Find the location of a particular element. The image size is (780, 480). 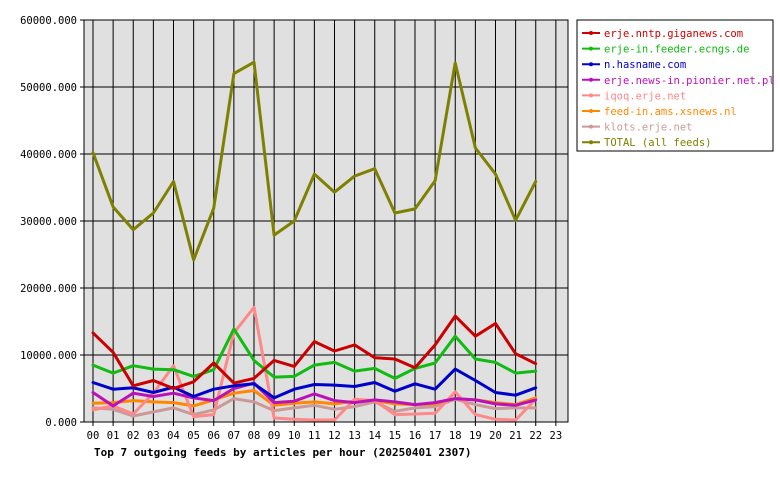

x-tick-label: 19 is located at coordinates (475, 436).